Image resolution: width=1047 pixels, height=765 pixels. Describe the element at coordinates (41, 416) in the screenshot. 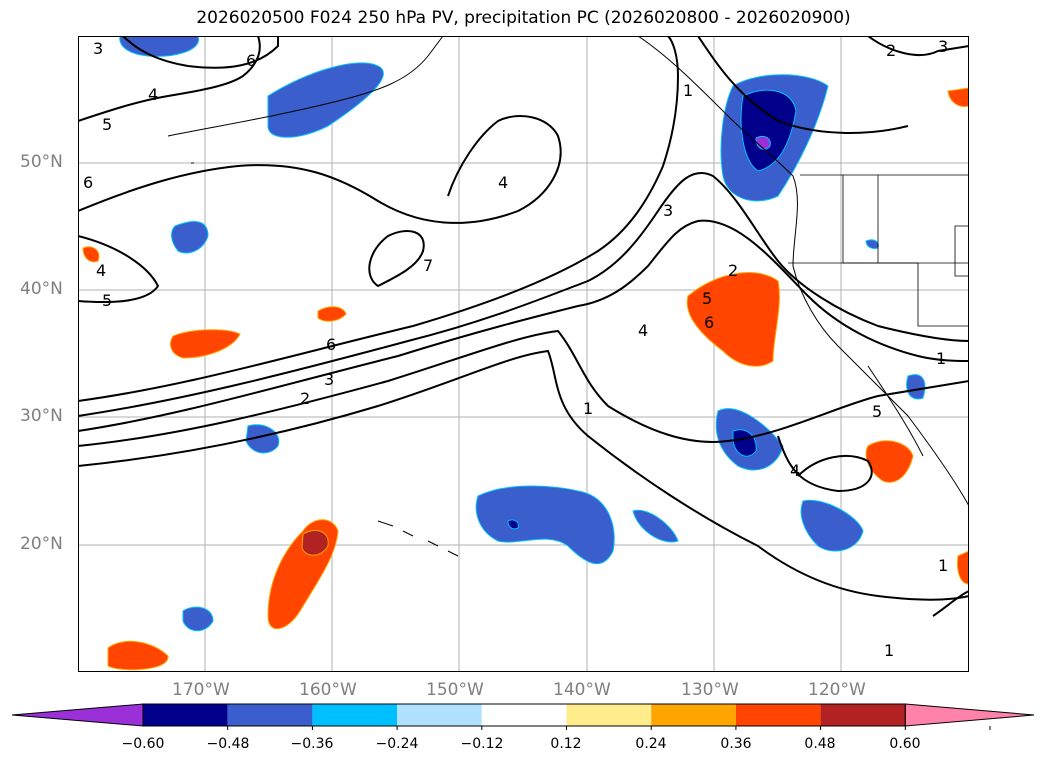

I see `lat-label-30n: 30°N` at that location.